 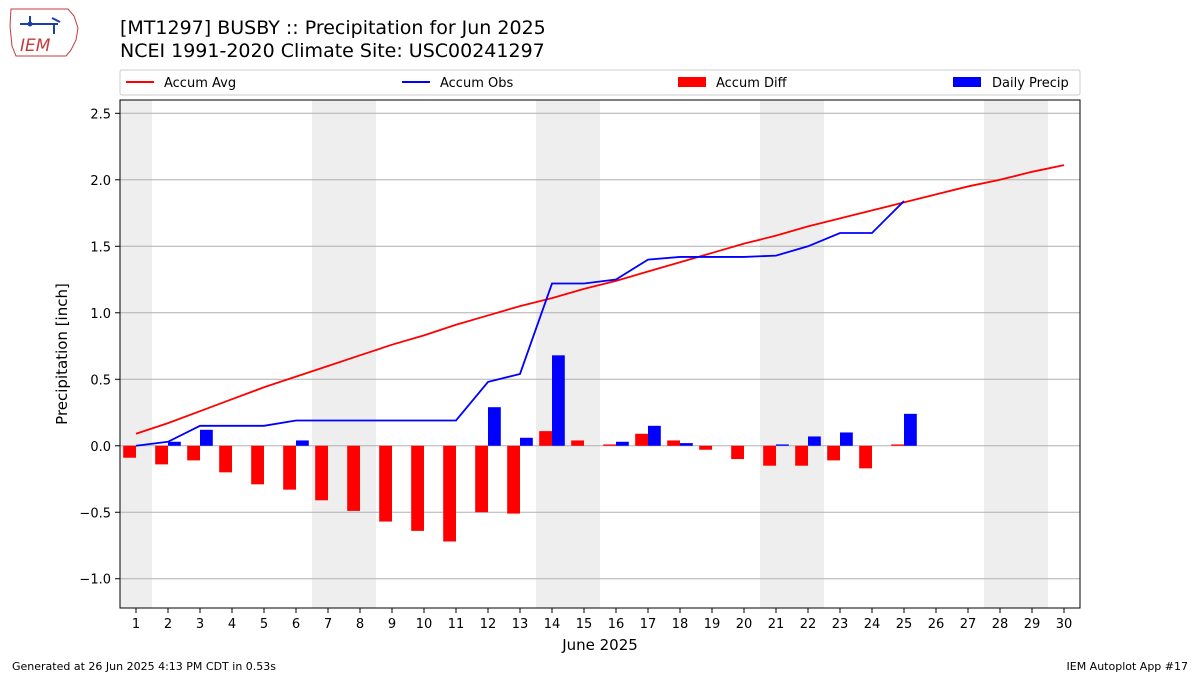 I want to click on y-tick-label: 0.5, so click(x=100, y=380).